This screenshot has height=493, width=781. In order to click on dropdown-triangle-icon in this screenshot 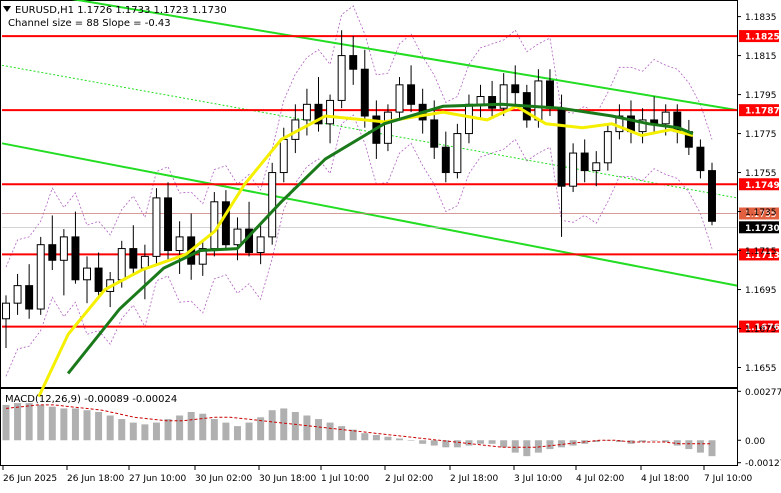, I will do `click(7, 9)`.